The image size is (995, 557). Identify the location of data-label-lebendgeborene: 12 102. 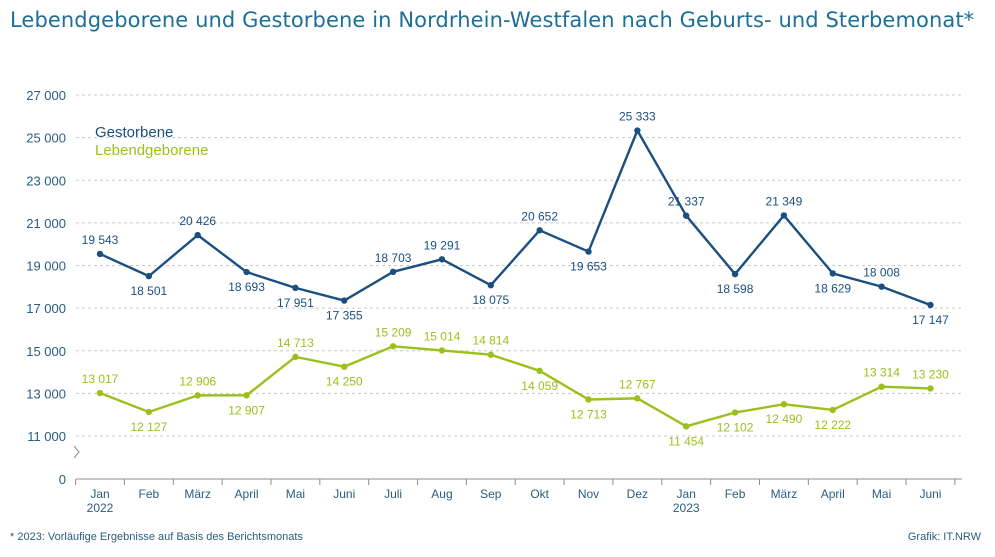
(735, 428).